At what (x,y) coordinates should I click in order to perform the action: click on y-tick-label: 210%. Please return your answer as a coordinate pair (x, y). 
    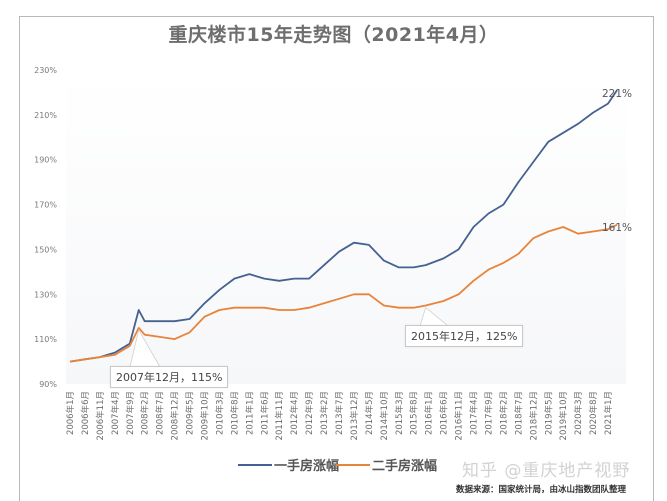
    Looking at the image, I should click on (45, 115).